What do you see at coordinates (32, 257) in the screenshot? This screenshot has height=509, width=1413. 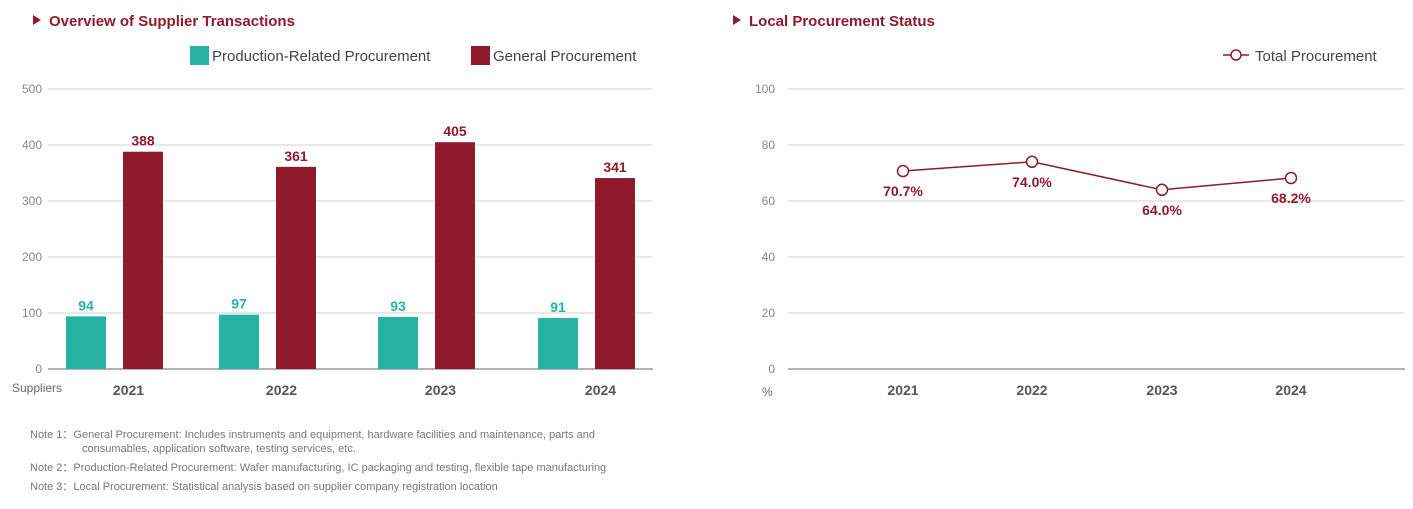 I see `y-tick-label: 200` at bounding box center [32, 257].